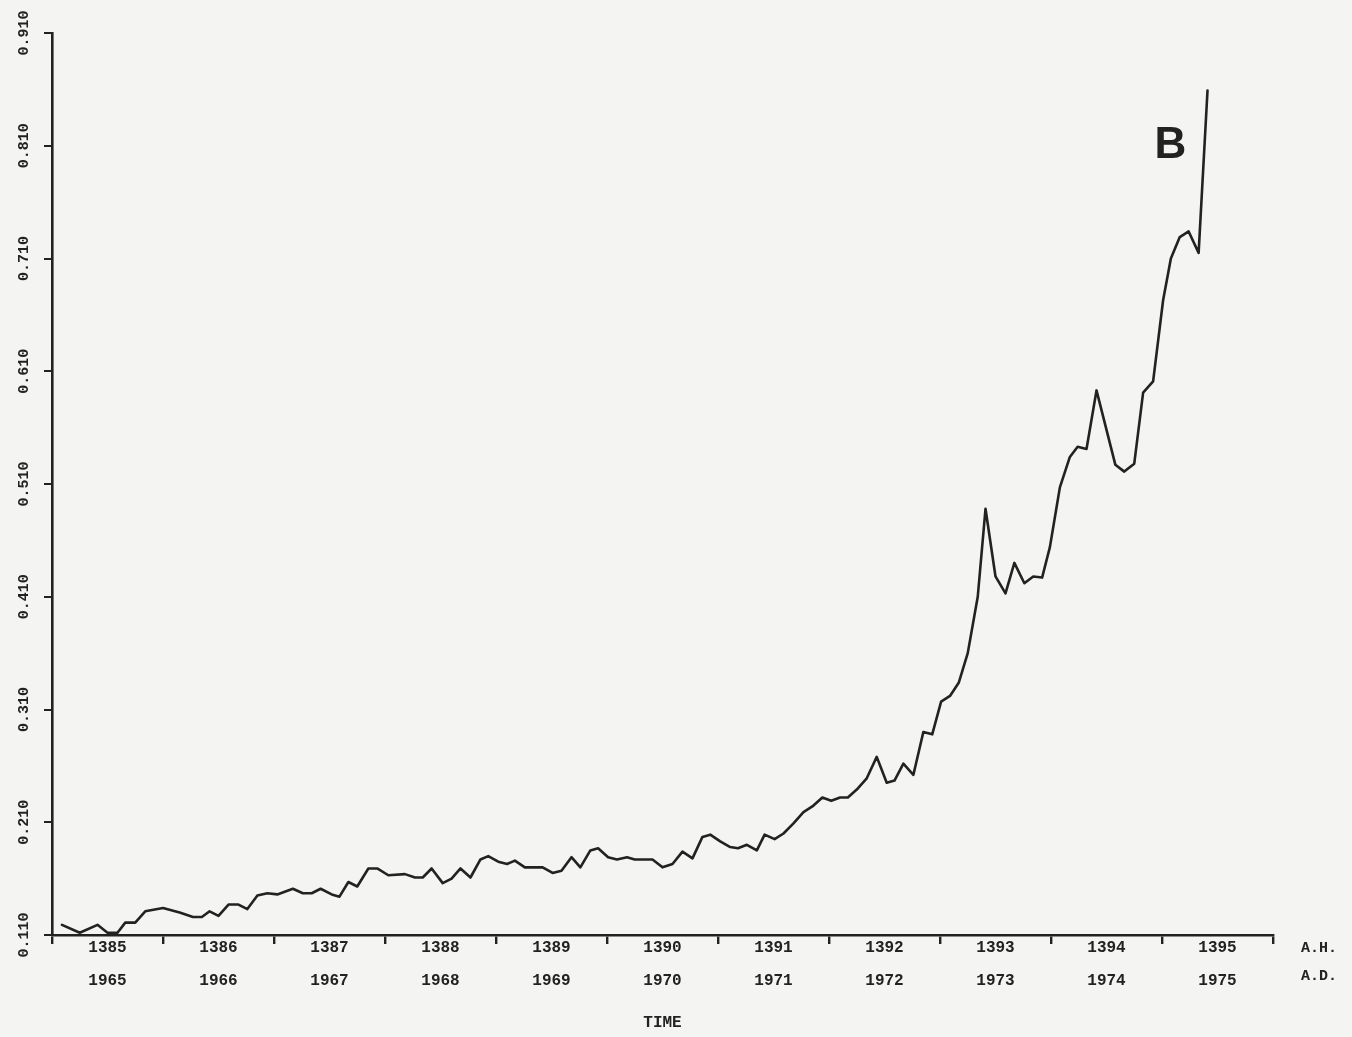 This screenshot has height=1037, width=1352. I want to click on y-tick-label: 0.310, so click(24, 709).